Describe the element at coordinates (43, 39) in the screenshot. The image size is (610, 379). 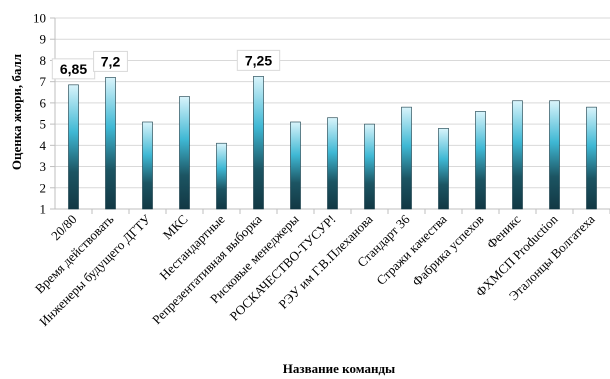
I see `y-tick-label: 9` at that location.